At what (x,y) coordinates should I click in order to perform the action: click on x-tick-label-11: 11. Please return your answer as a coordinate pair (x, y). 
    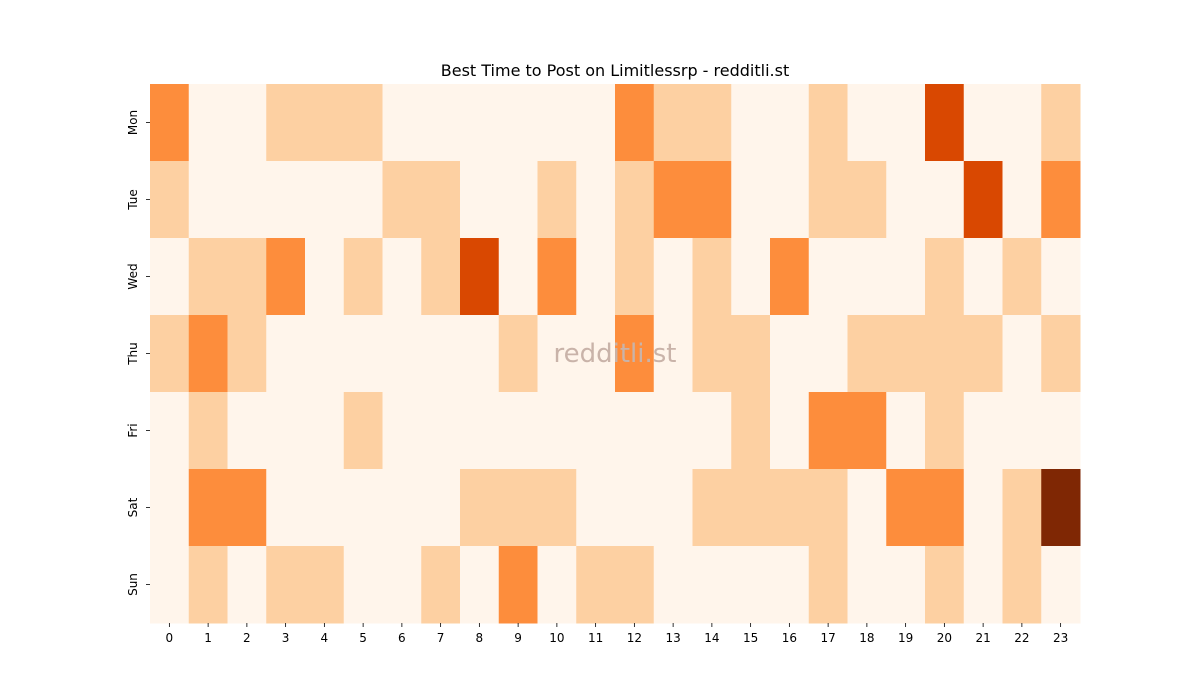
    Looking at the image, I should click on (595, 638).